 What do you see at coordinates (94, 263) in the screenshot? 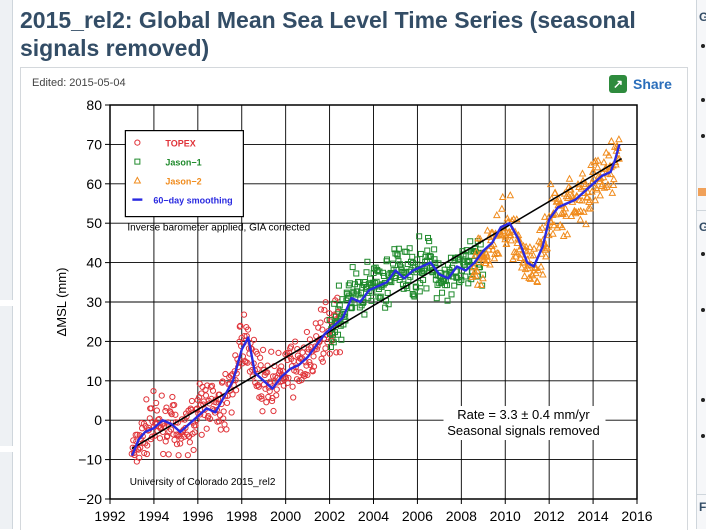
I see `y-tick-label: 40` at bounding box center [94, 263].